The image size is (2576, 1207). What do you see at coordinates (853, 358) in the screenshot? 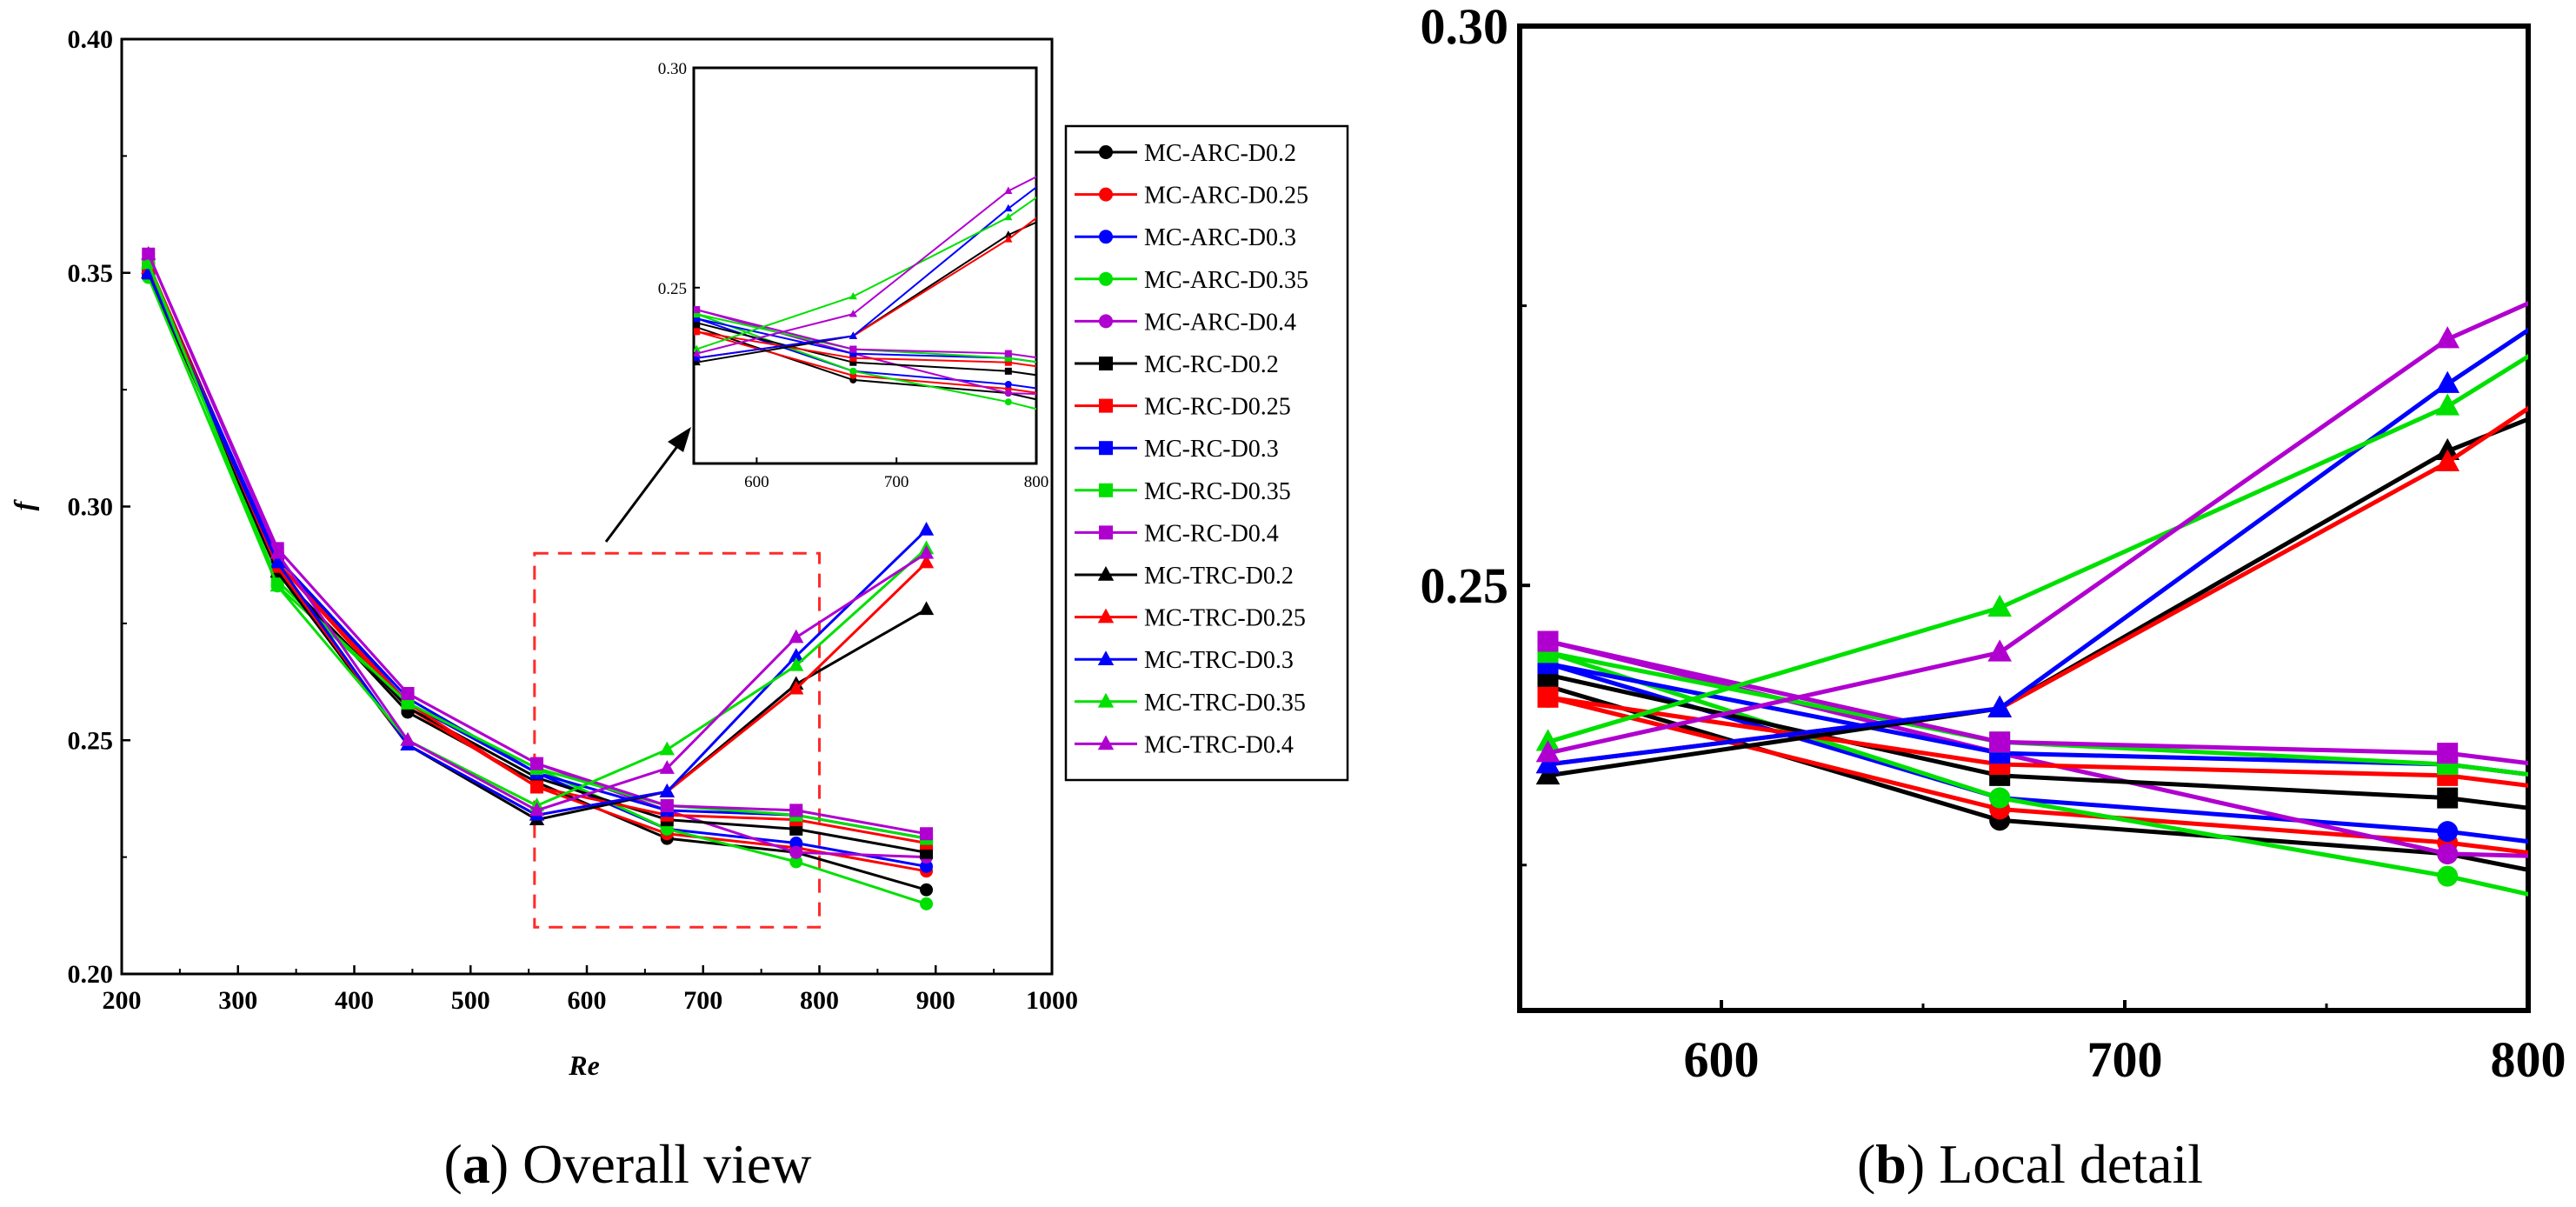
I see `inset-point-MC-RC-D0.25-1` at bounding box center [853, 358].